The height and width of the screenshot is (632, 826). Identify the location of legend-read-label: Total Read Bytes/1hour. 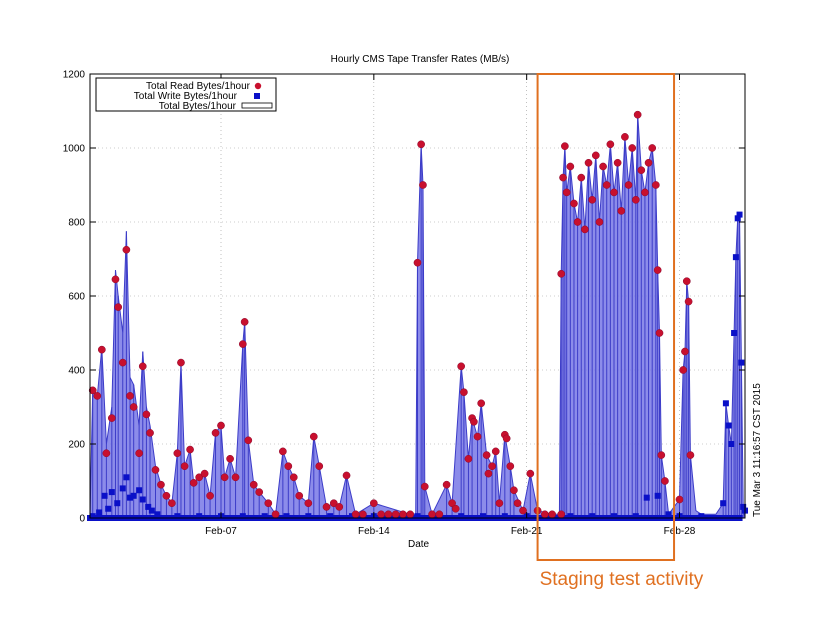
(198, 86).